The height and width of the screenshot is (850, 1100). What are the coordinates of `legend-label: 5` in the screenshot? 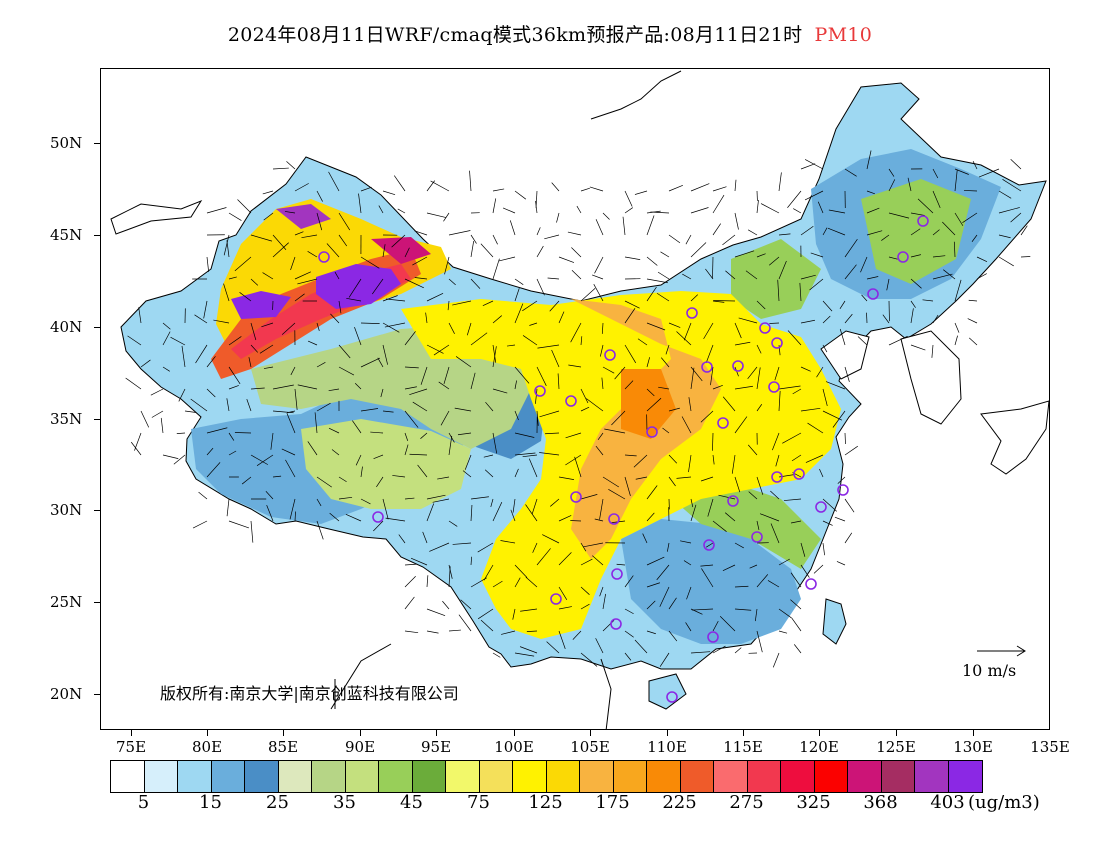 It's located at (143, 802).